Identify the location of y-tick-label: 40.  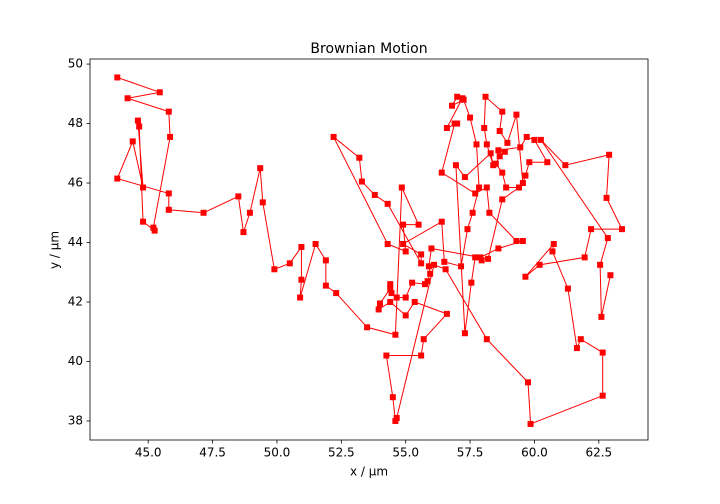
(75, 361).